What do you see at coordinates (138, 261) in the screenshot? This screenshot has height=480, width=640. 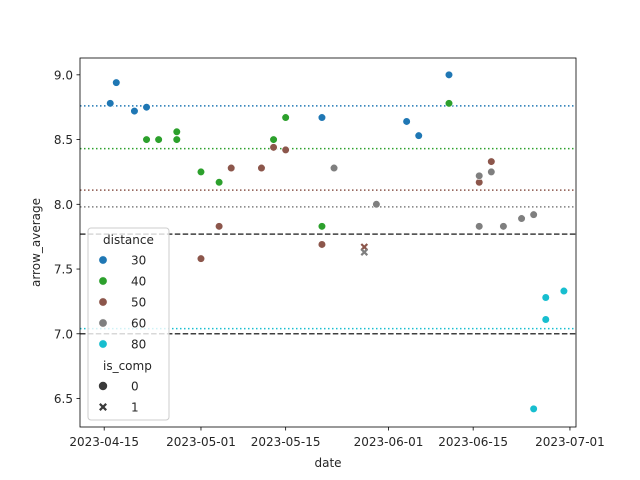 I see `legend-label-distance-30: 30` at bounding box center [138, 261].